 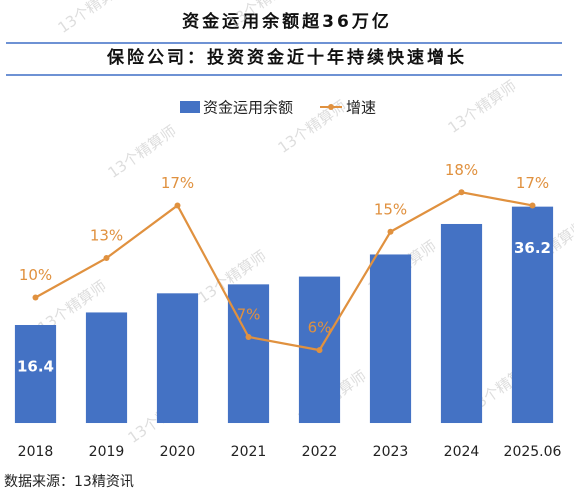 What do you see at coordinates (36, 452) in the screenshot?
I see `x-tick-label: 2018` at bounding box center [36, 452].